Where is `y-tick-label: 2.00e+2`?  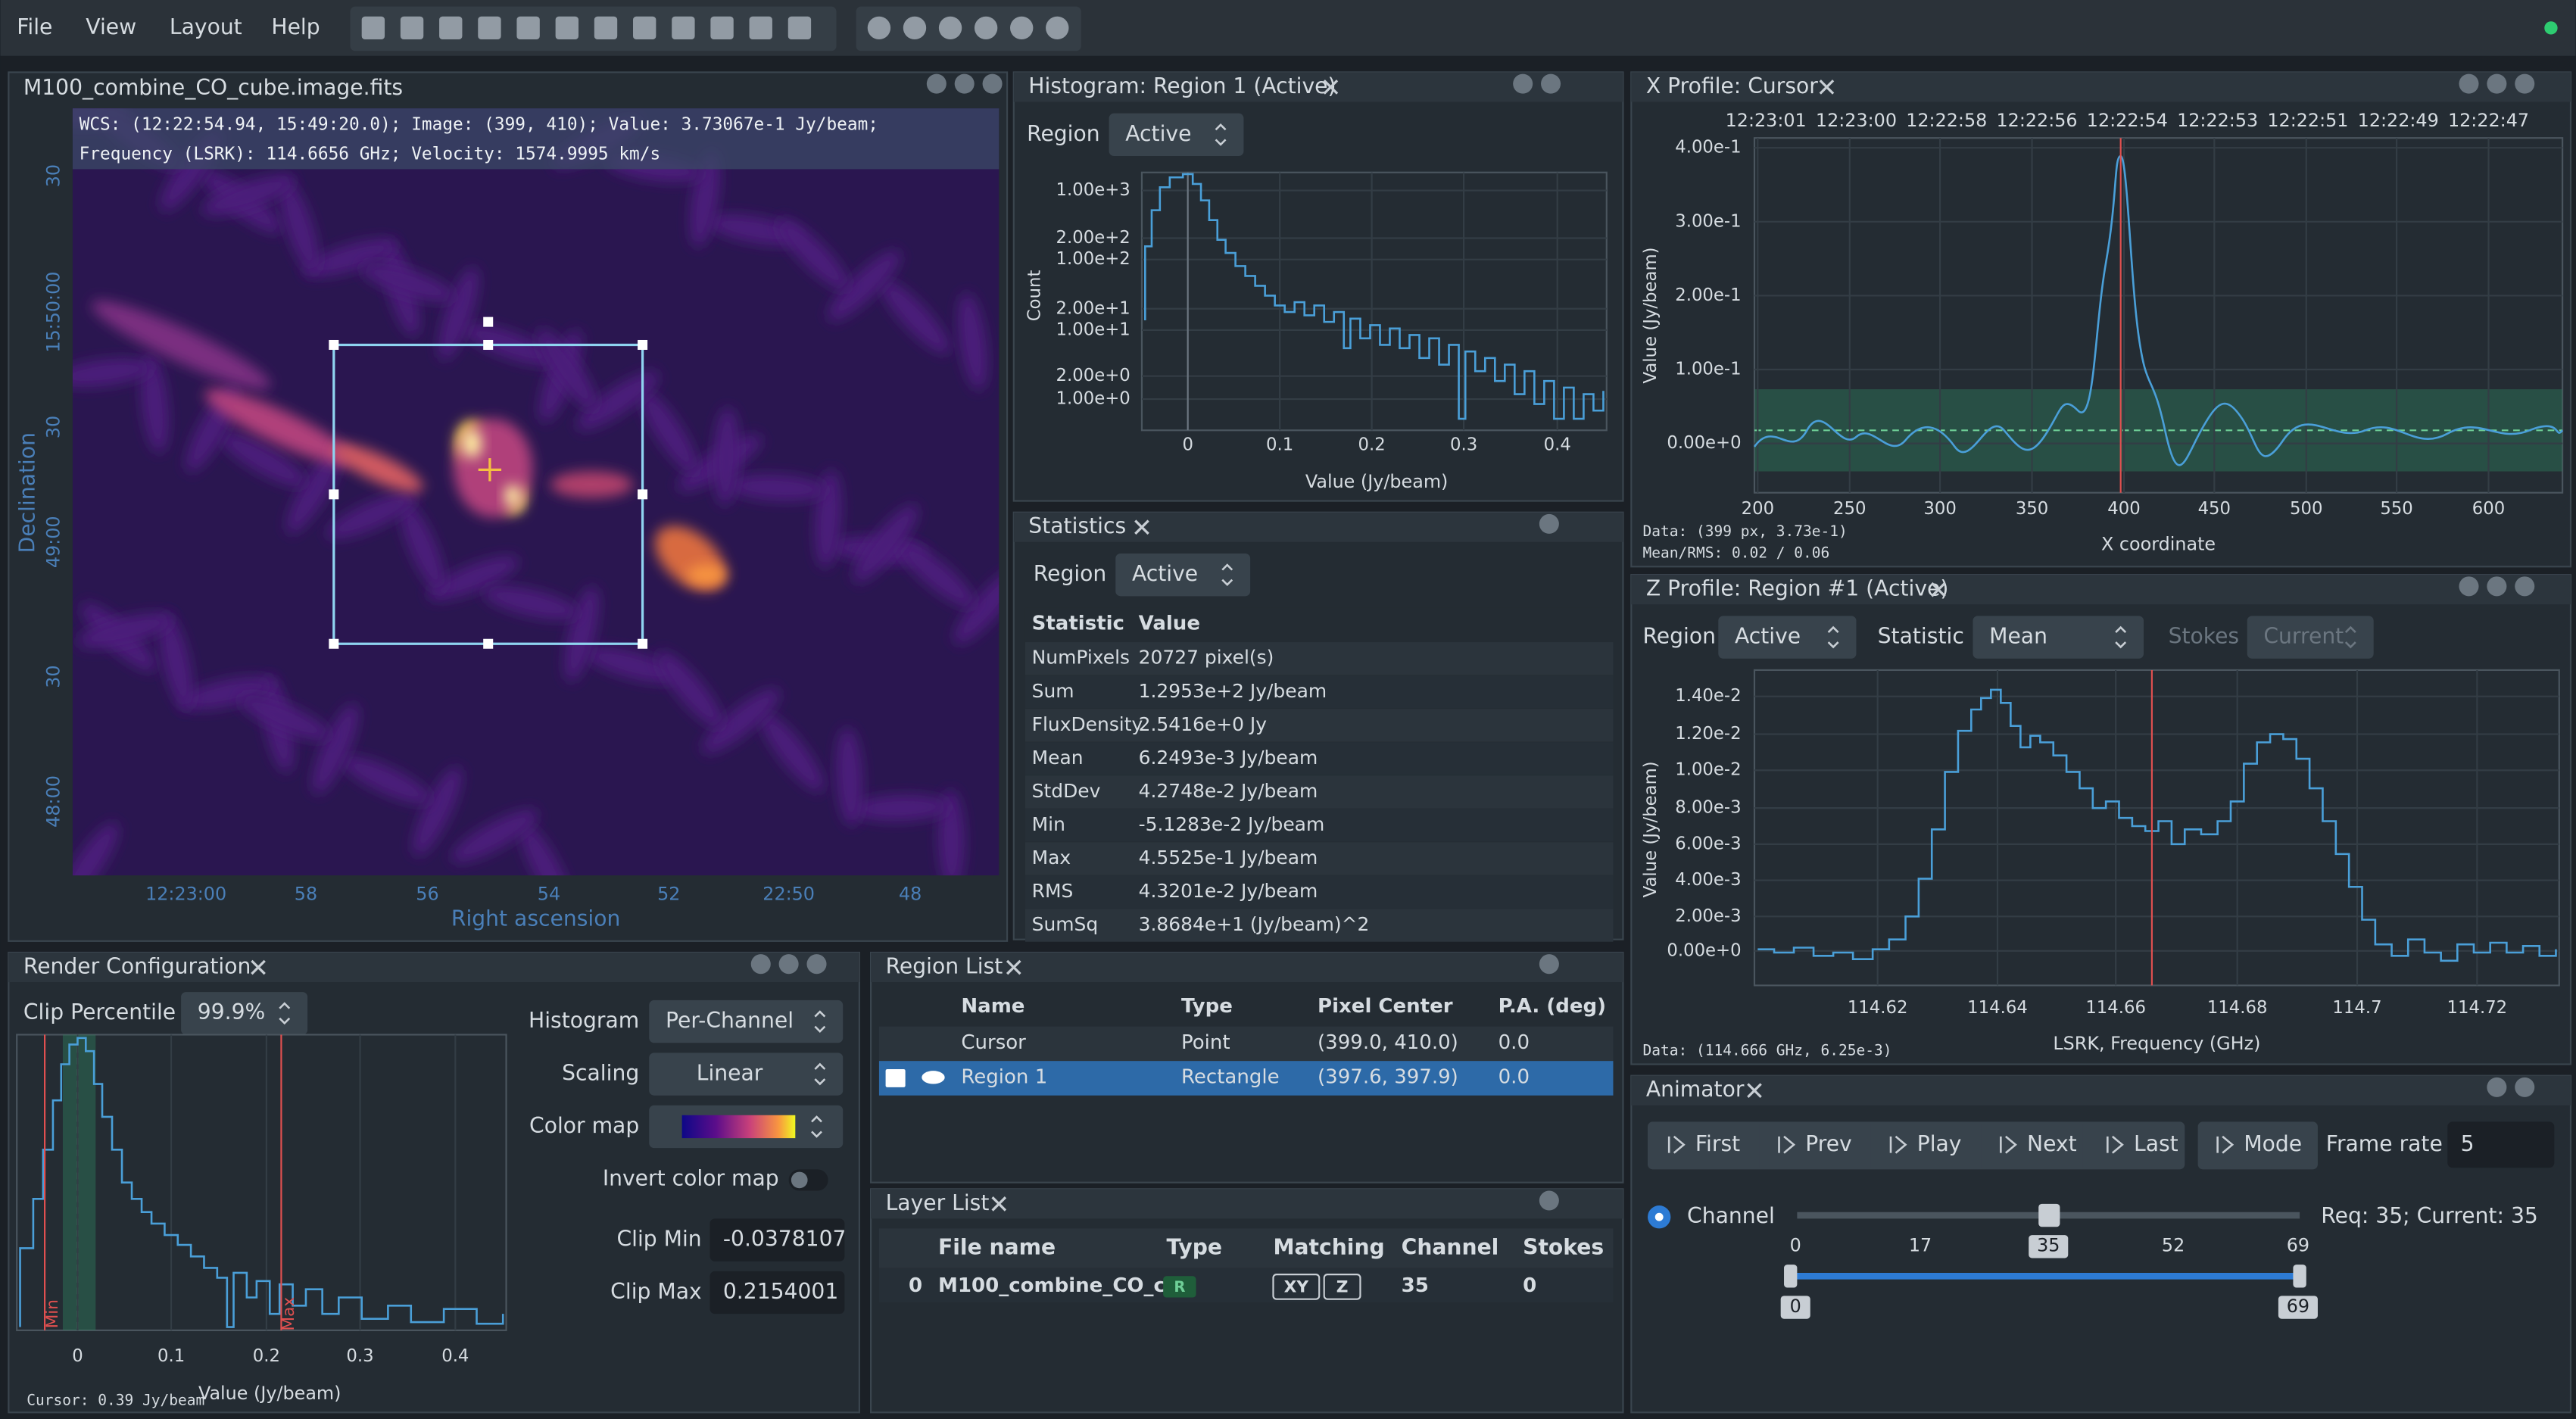 y-tick-label: 2.00e+2 is located at coordinates (1093, 238).